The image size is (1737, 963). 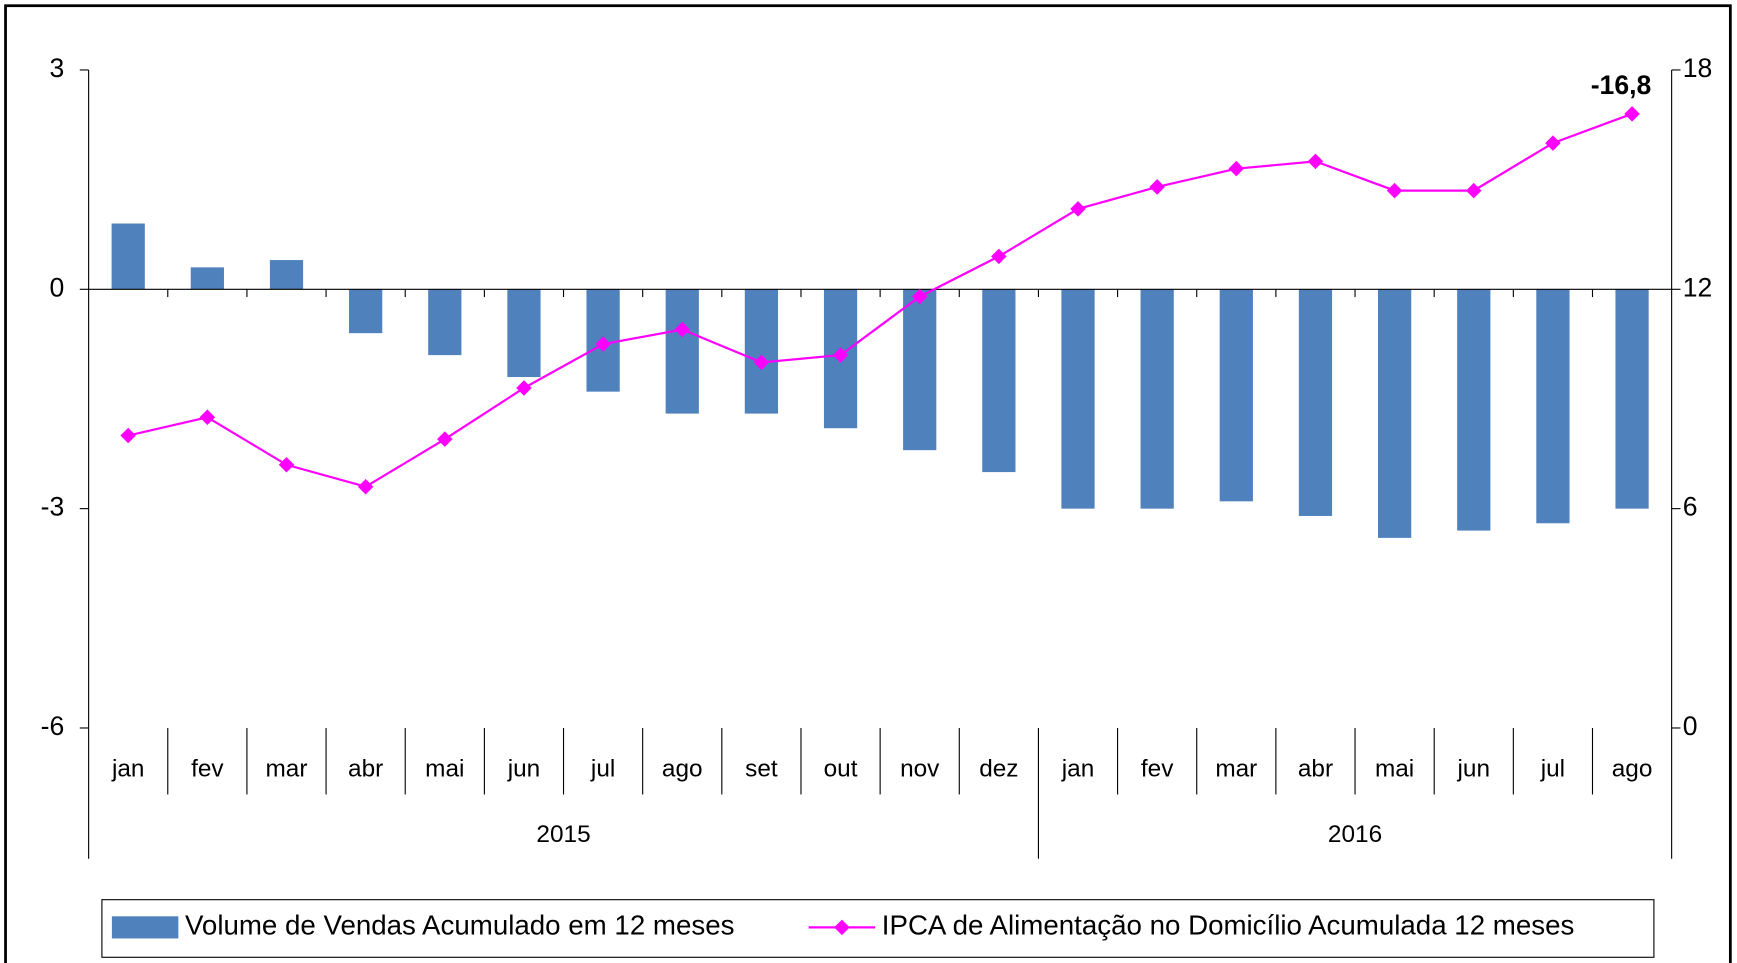 I want to click on x-tick-label: dez, so click(x=998, y=769).